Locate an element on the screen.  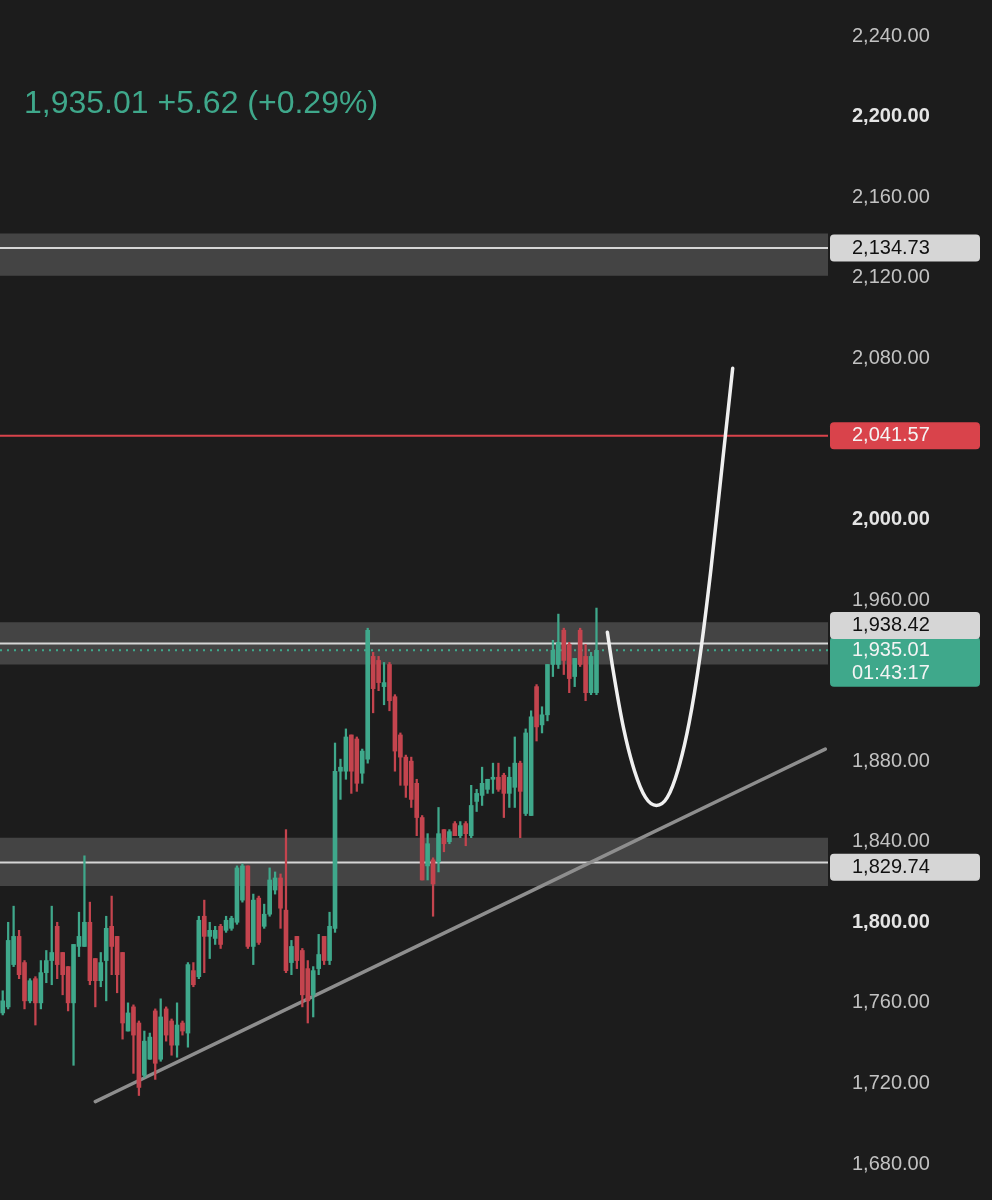
ref-line-label: 2,134.73 is located at coordinates (891, 246).